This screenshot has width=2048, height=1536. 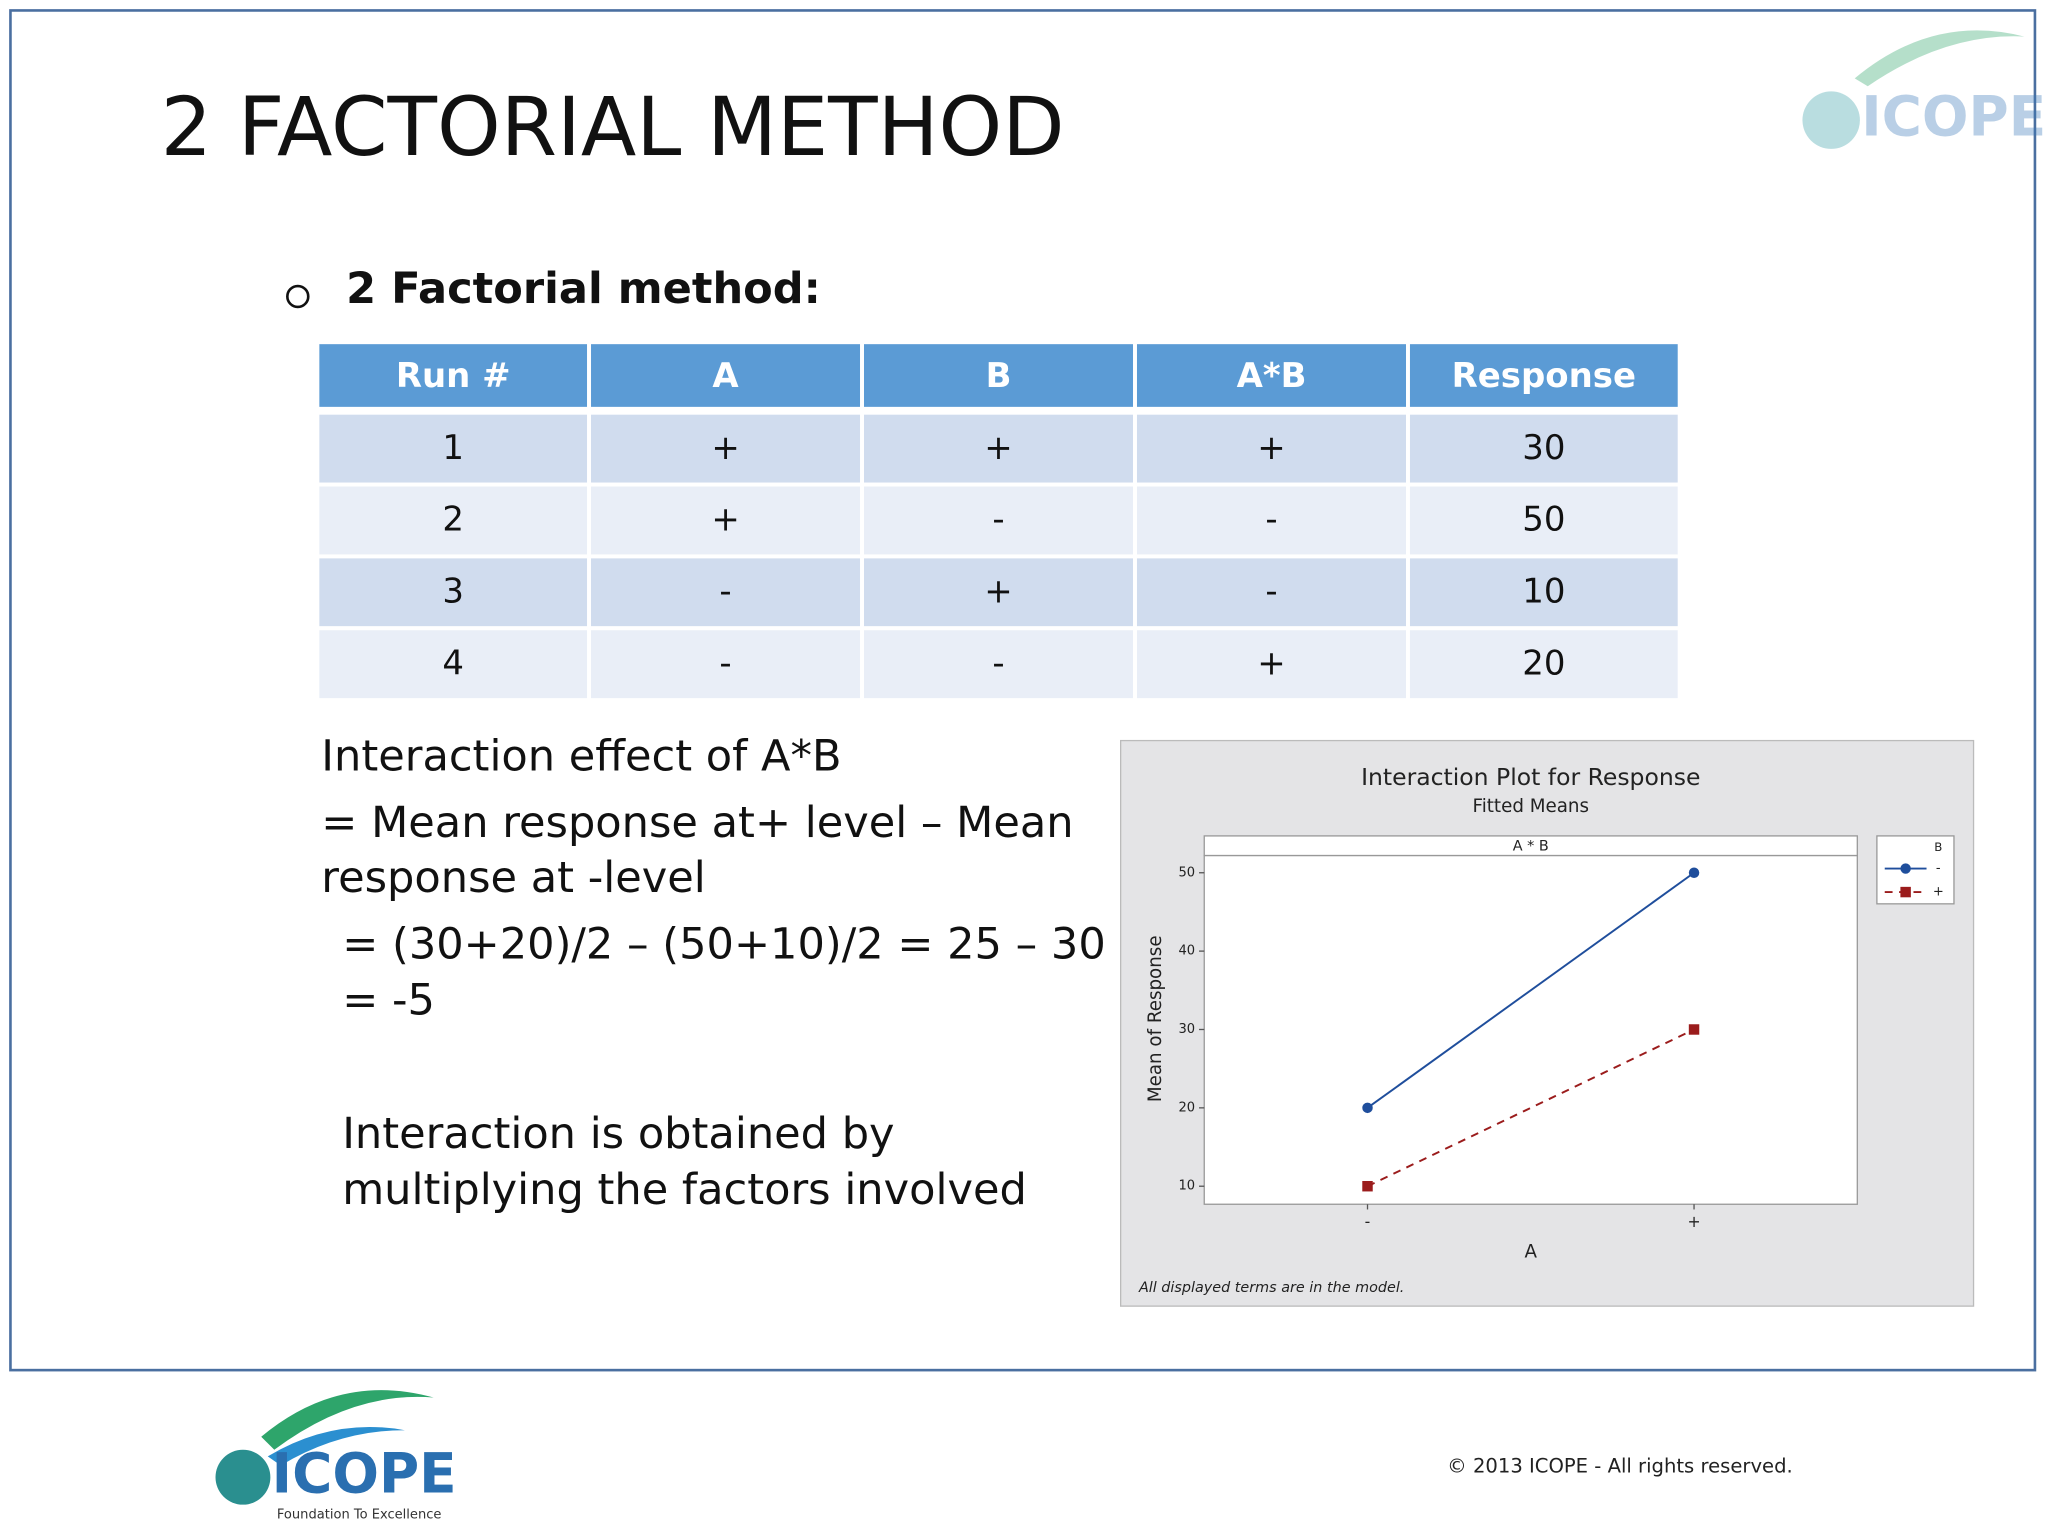 I want to click on chart-subtitle: Fitted Means, so click(x=1531, y=806).